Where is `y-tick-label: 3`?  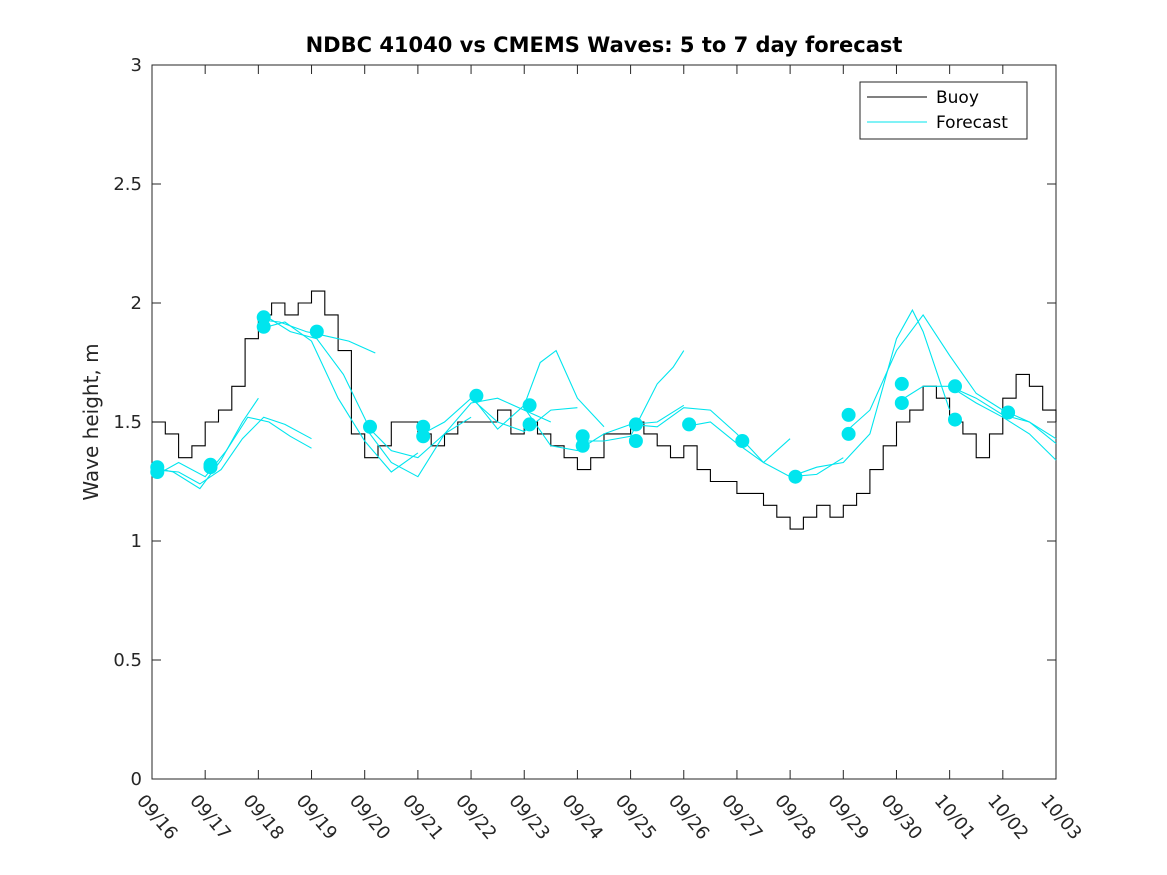
y-tick-label: 3 is located at coordinates (136, 65).